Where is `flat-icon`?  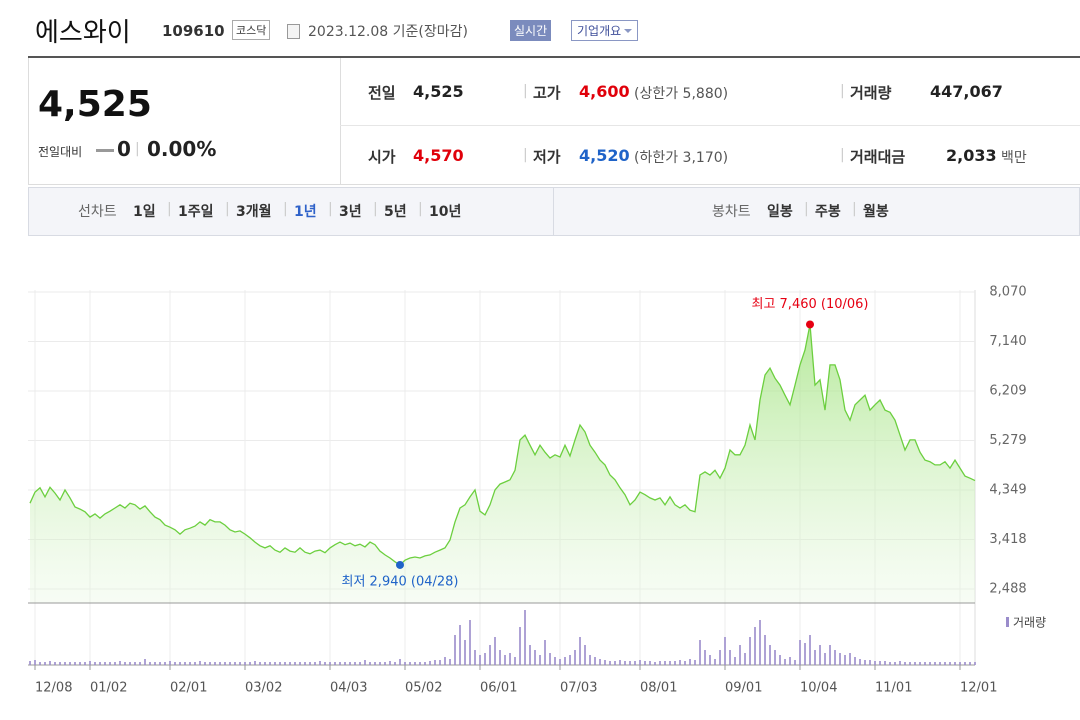
flat-icon is located at coordinates (105, 150).